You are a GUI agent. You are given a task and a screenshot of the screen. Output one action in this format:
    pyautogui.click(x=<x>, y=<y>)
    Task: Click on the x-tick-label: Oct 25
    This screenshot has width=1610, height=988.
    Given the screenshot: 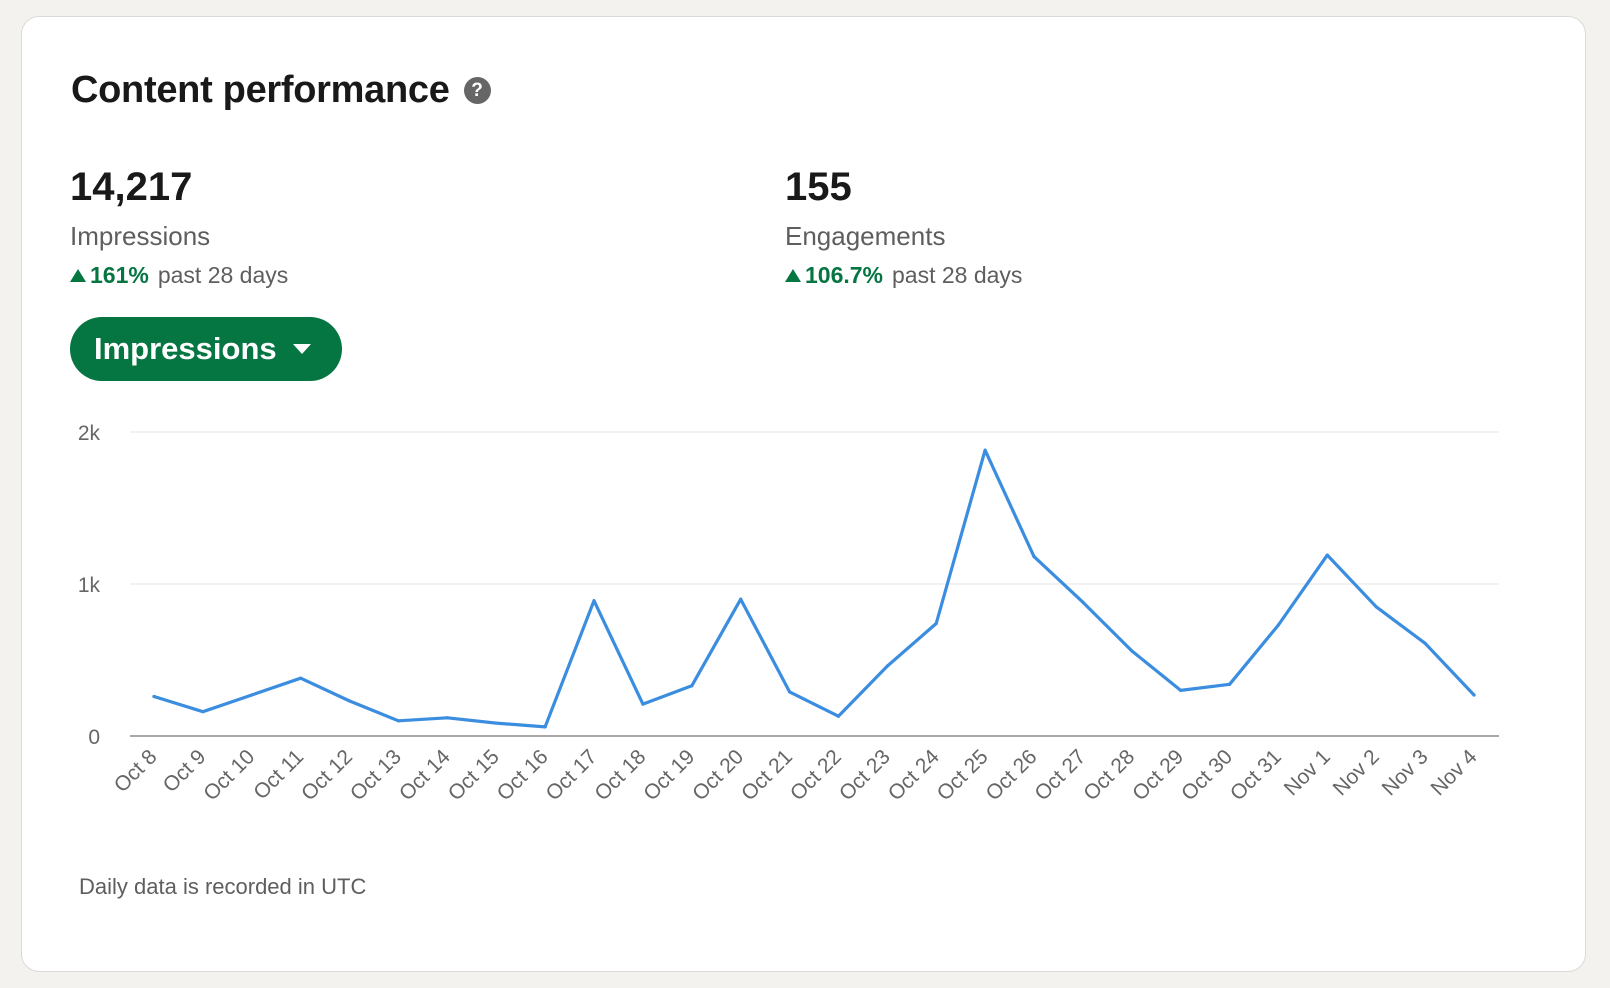 What is the action you would take?
    pyautogui.click(x=963, y=775)
    